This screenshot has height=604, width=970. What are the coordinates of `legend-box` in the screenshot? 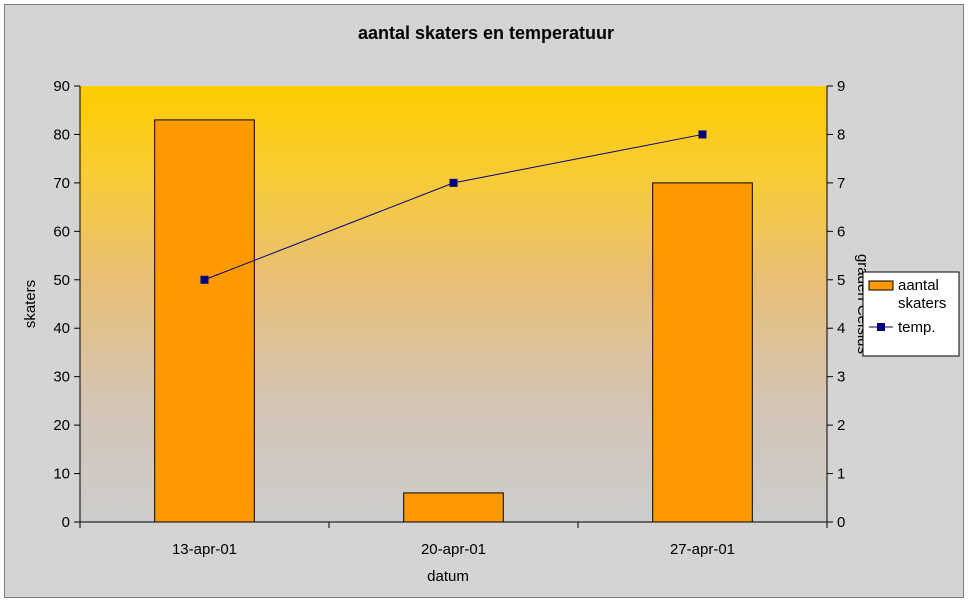 It's located at (911, 314).